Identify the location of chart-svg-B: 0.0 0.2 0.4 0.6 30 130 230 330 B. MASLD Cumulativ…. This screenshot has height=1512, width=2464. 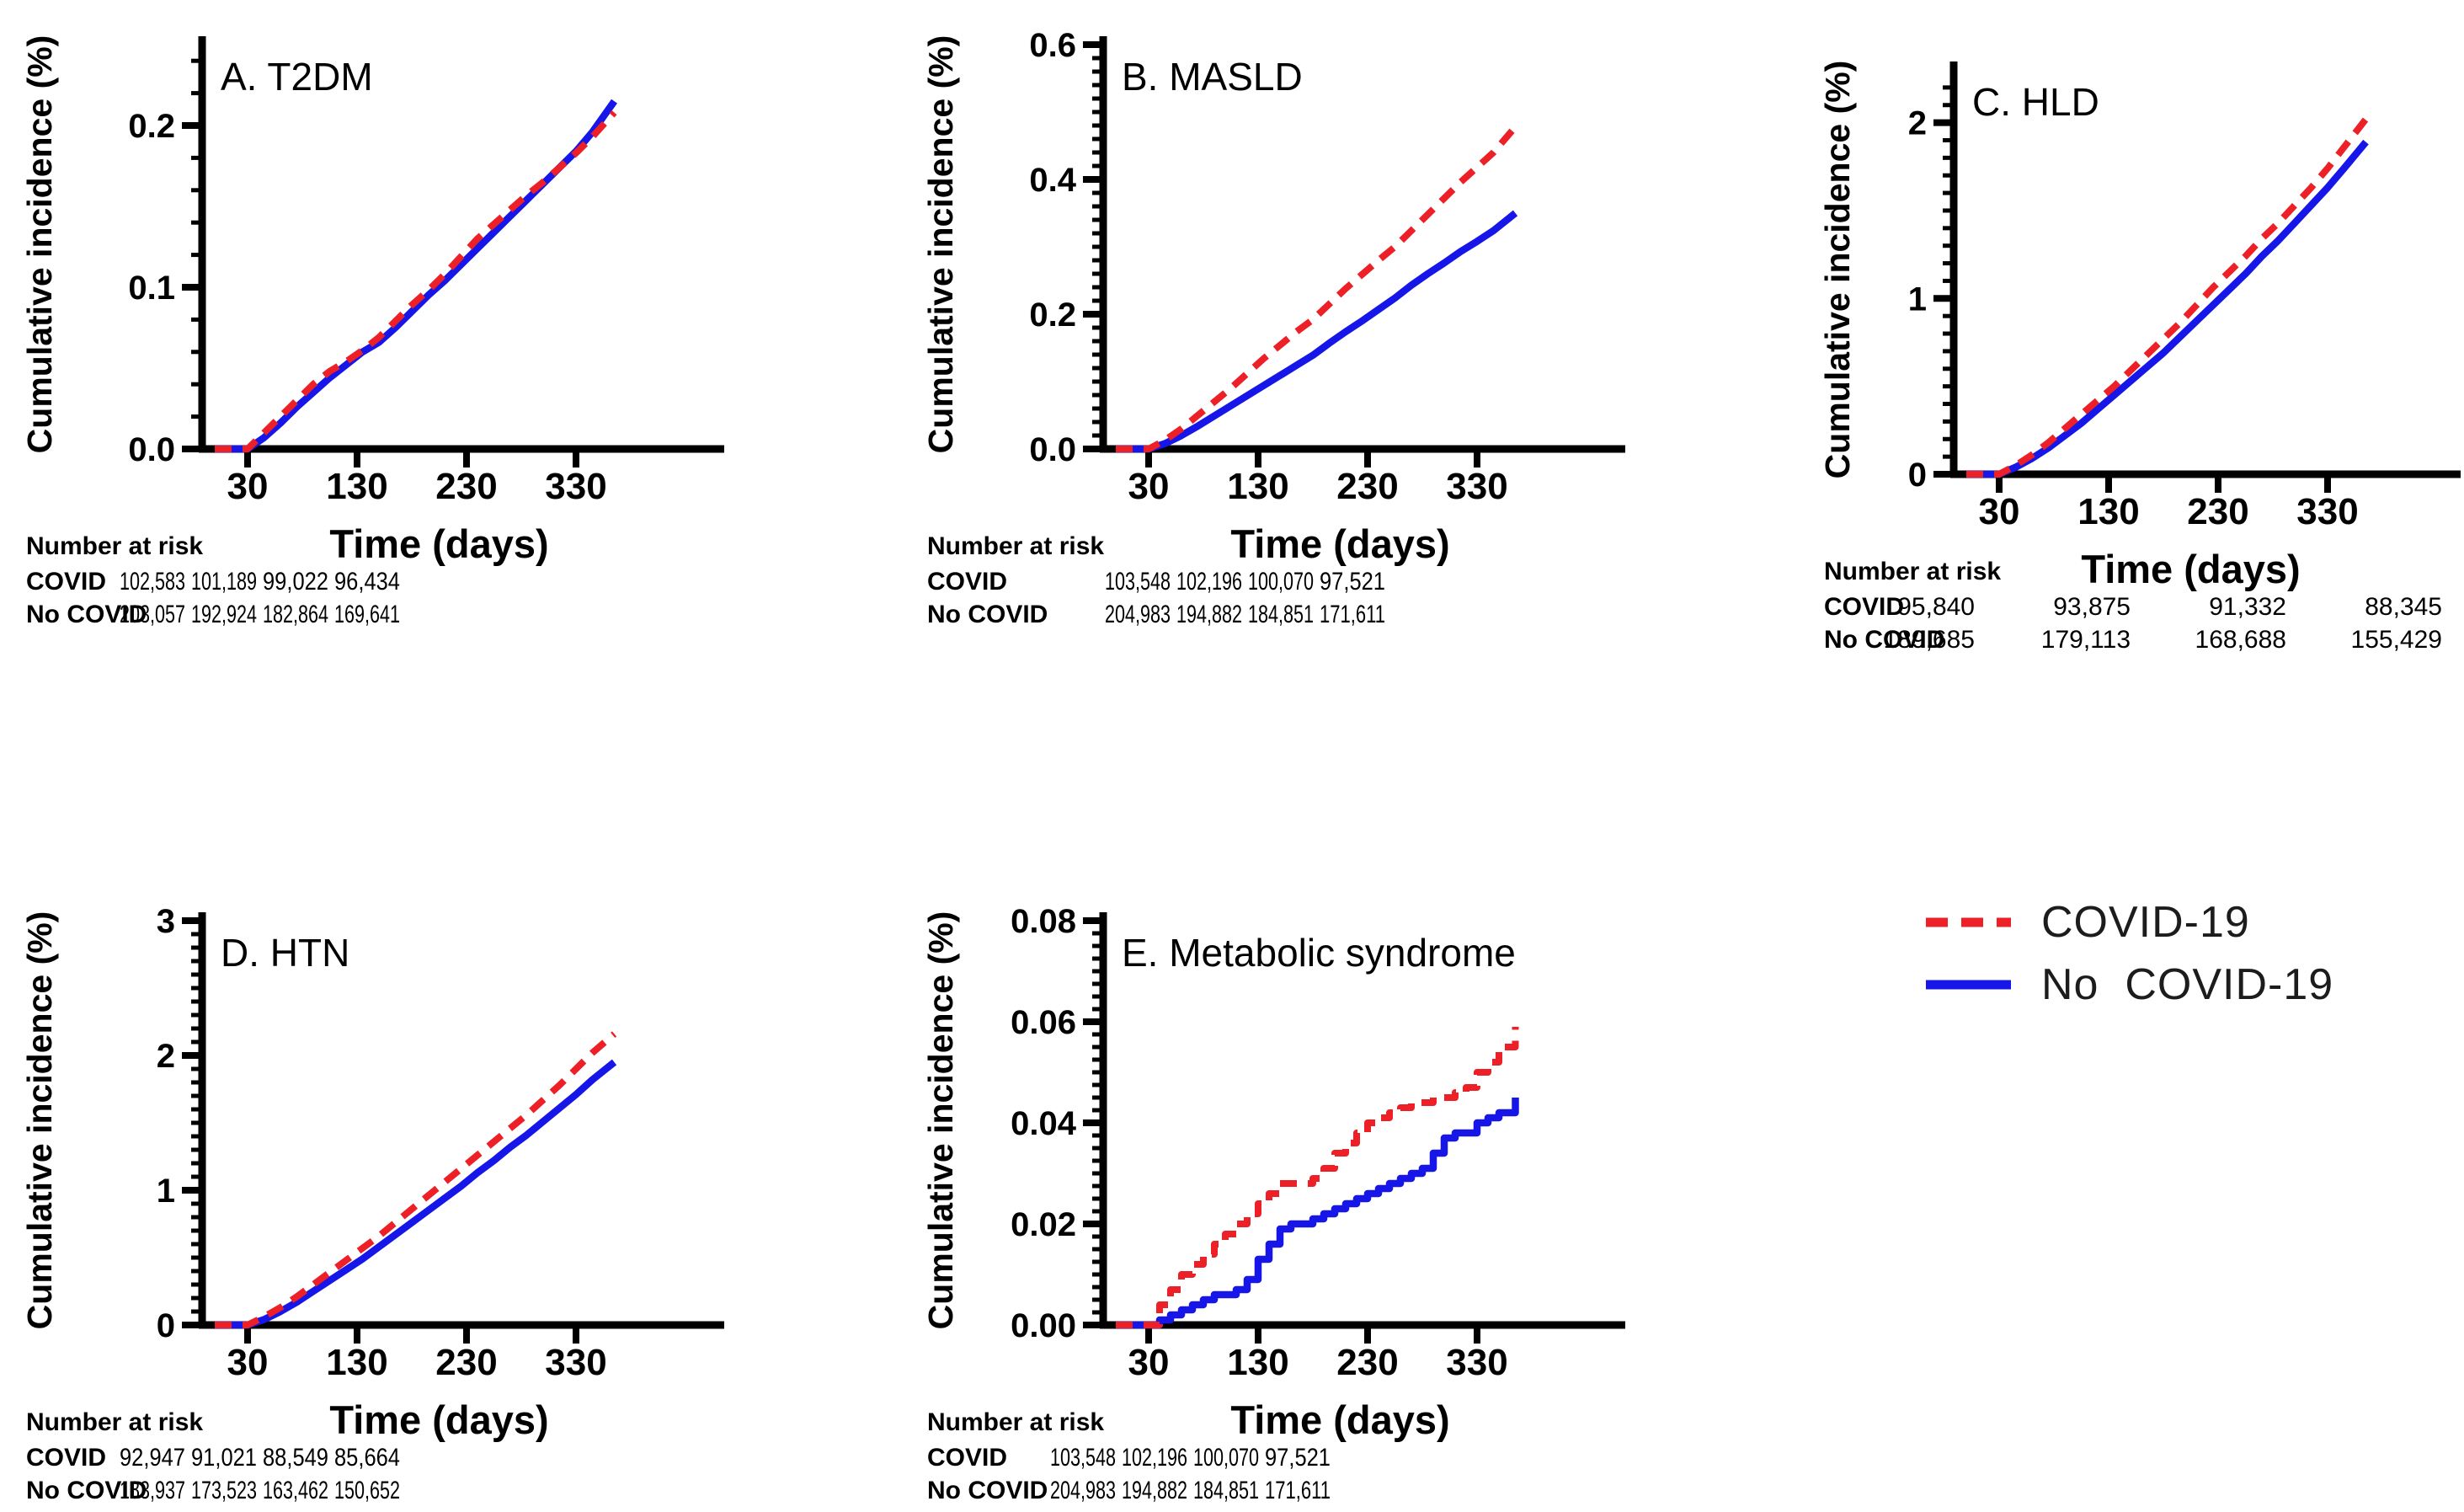
(1273, 327).